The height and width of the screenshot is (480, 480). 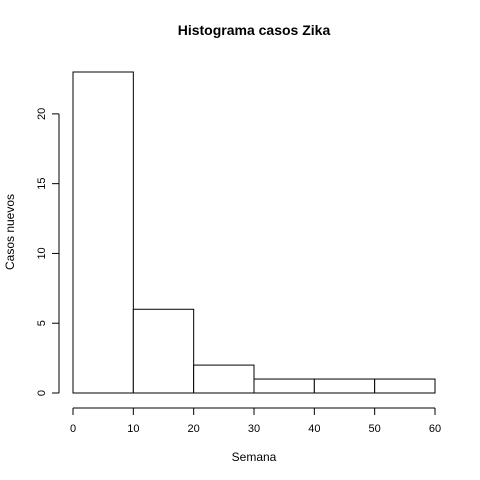 What do you see at coordinates (375, 429) in the screenshot?
I see `x-tick-label: 50` at bounding box center [375, 429].